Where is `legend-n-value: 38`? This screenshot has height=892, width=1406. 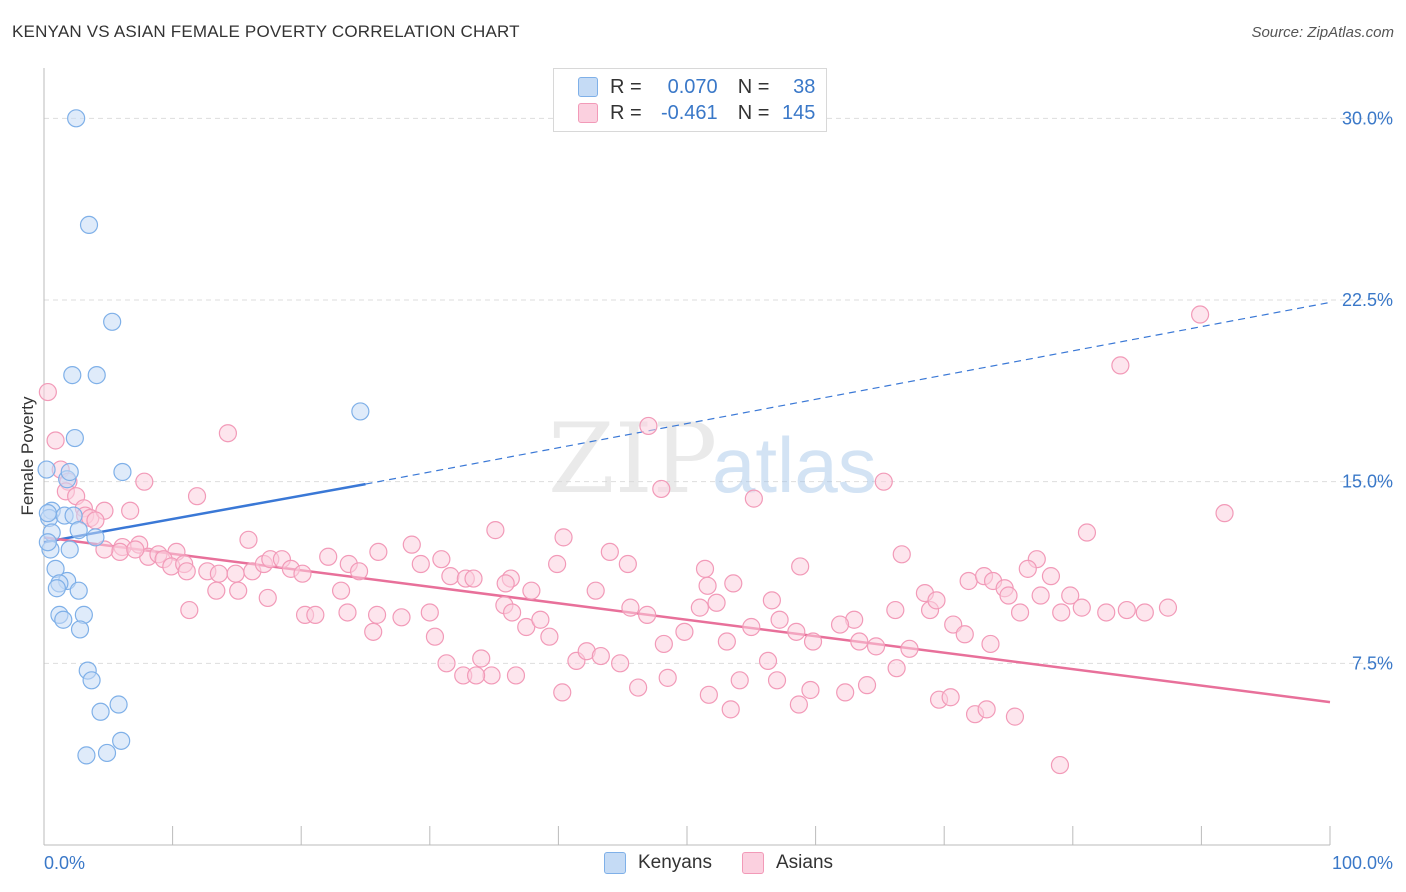 legend-n-value: 38 is located at coordinates (804, 86).